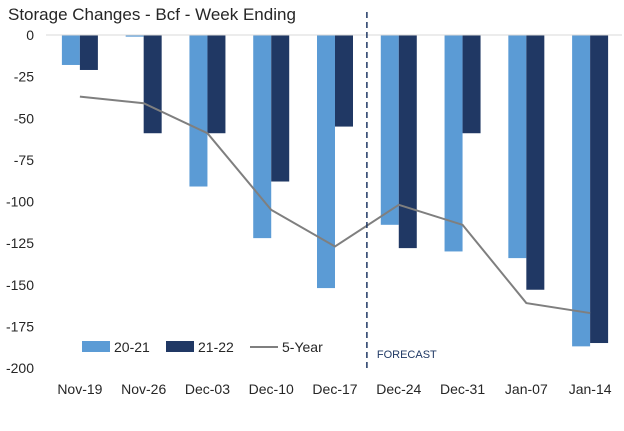 The width and height of the screenshot is (624, 431). Describe the element at coordinates (407, 355) in the screenshot. I see `forecast-label: FORECAST` at that location.